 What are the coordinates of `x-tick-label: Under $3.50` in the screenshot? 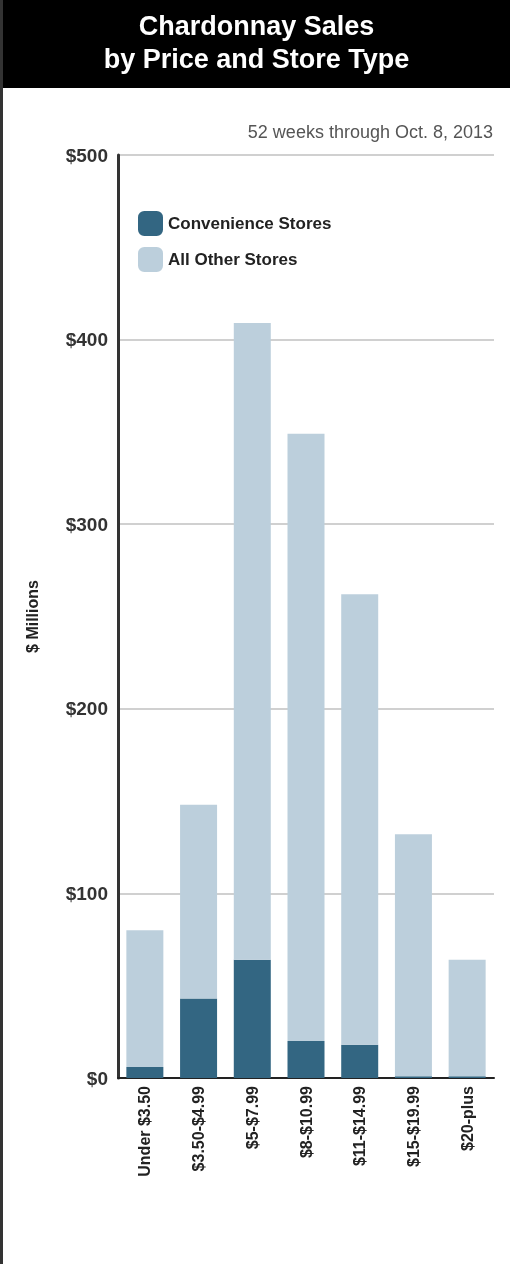 It's located at (145, 1131).